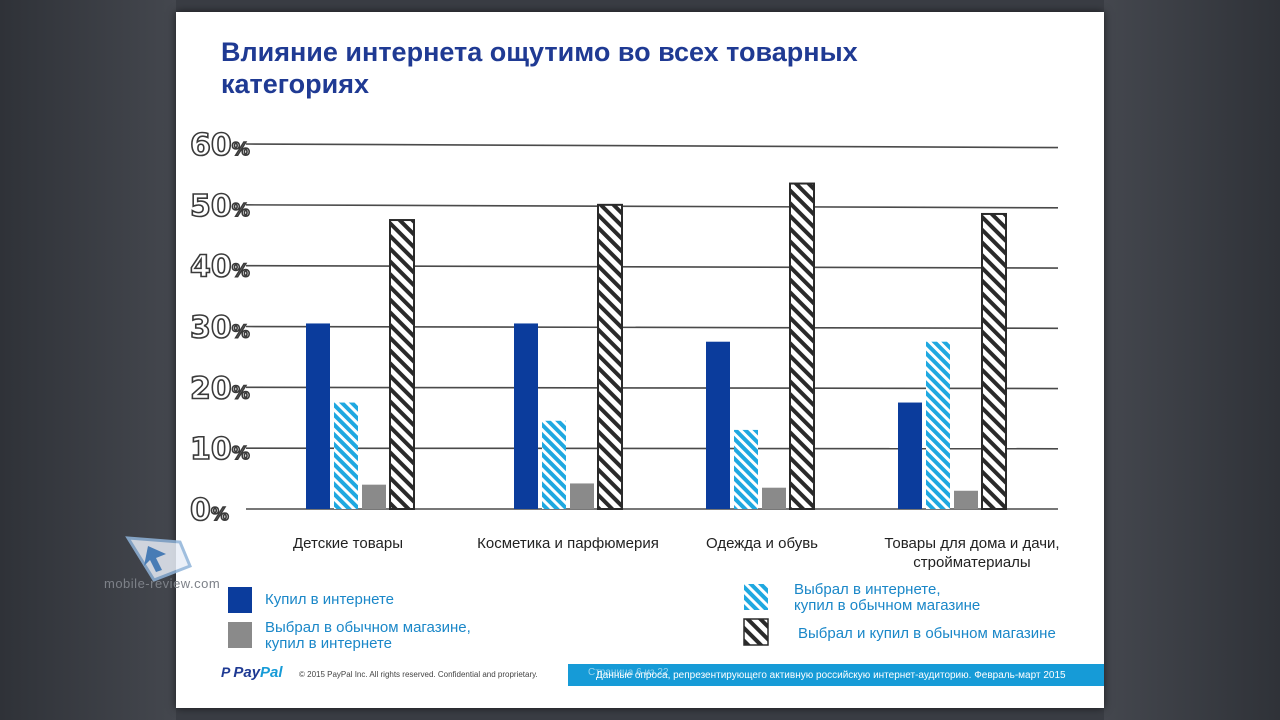 The image size is (1280, 720). What do you see at coordinates (162, 583) in the screenshot?
I see `watermark-text: mobile-review.com` at bounding box center [162, 583].